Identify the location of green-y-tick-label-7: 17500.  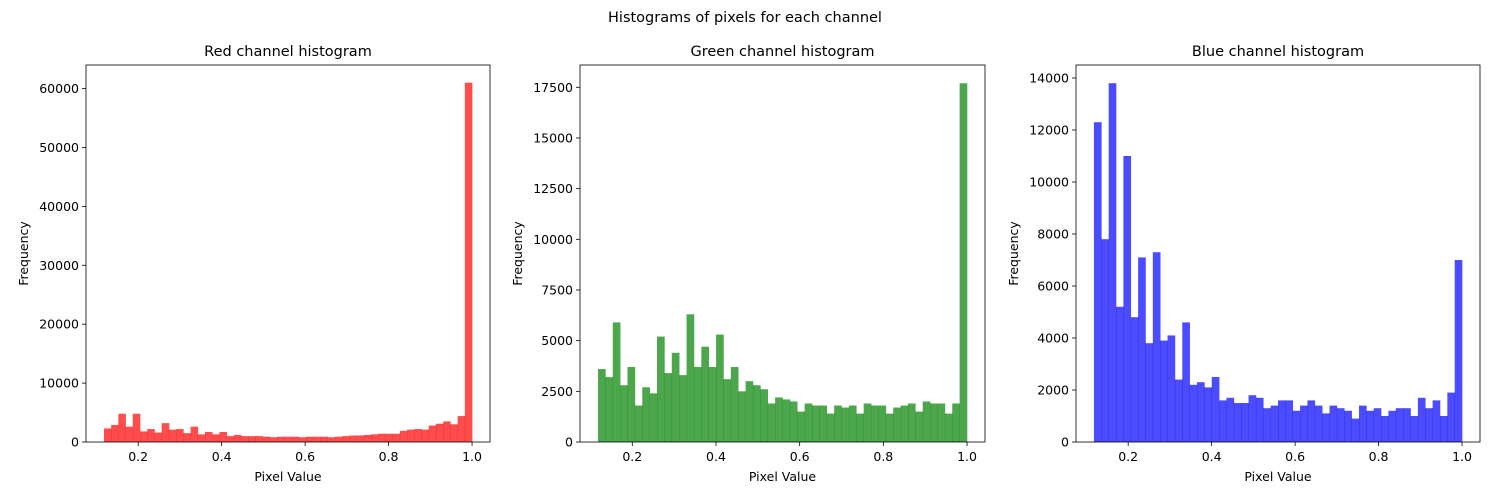
(553, 87).